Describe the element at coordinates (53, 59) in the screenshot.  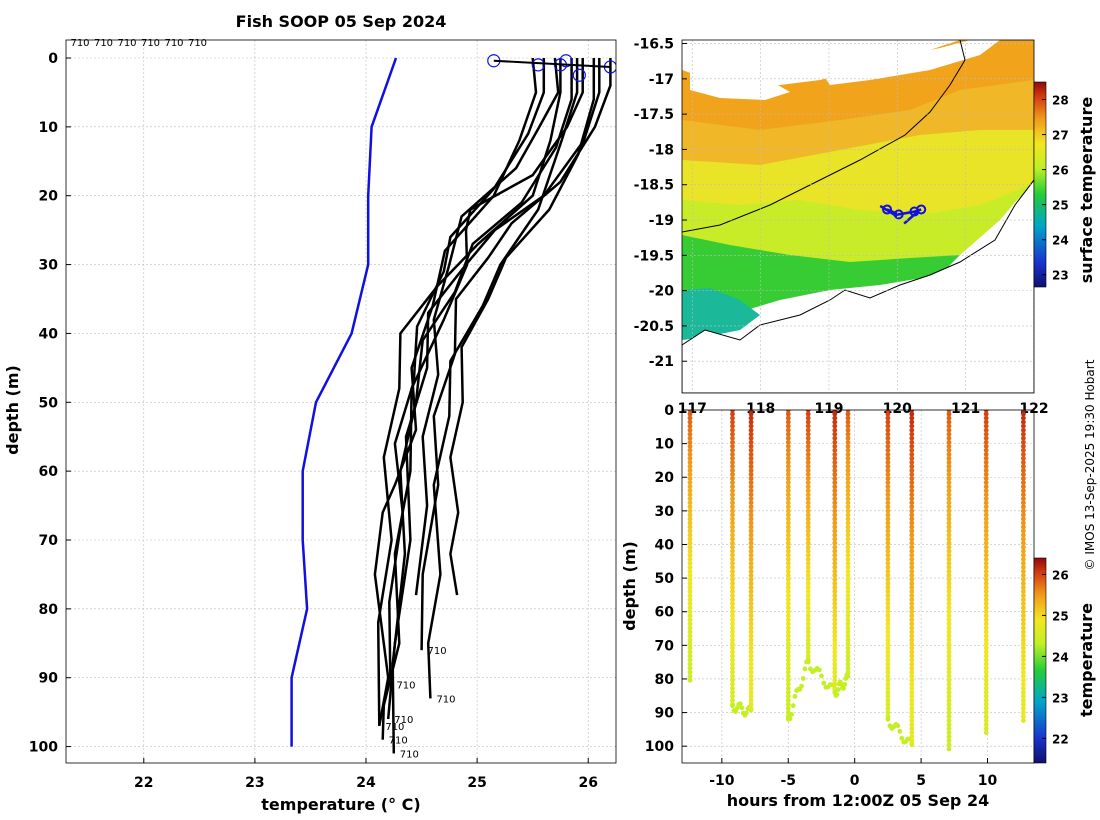
I see `profile-y-tick-label: 0` at that location.